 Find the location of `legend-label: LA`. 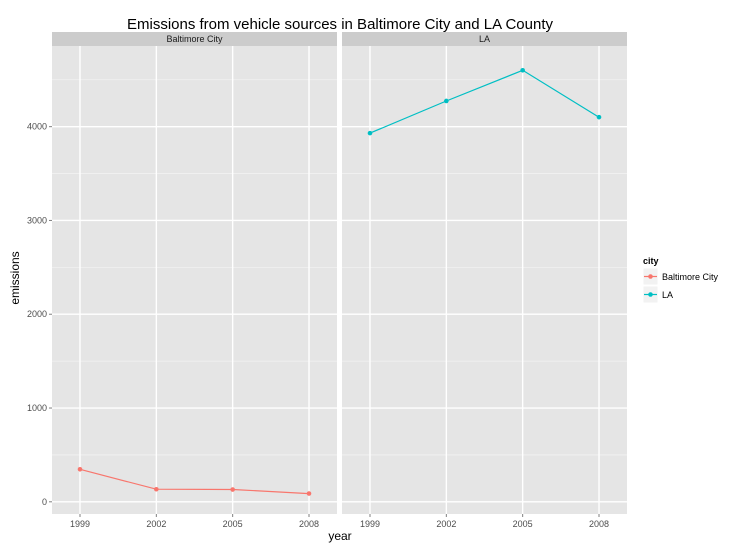

legend-label: LA is located at coordinates (667, 295).